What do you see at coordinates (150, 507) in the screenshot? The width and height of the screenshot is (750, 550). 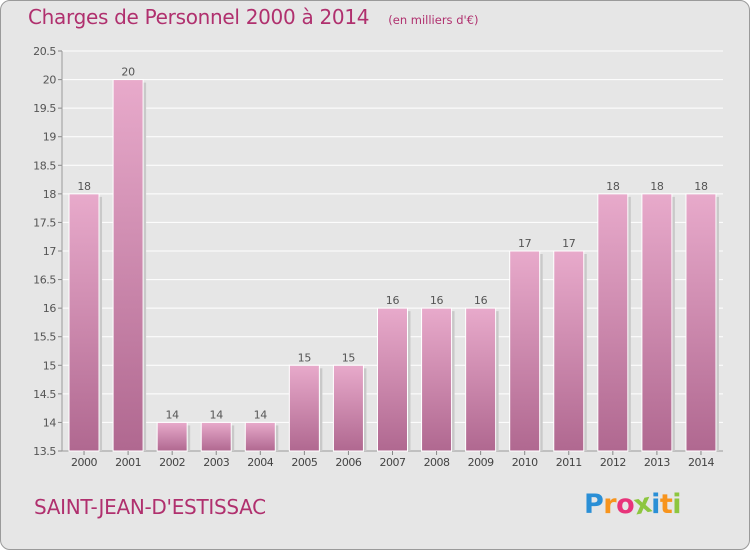 I see `place-name: SAINT-JEAN-D'ESTISSAC` at bounding box center [150, 507].